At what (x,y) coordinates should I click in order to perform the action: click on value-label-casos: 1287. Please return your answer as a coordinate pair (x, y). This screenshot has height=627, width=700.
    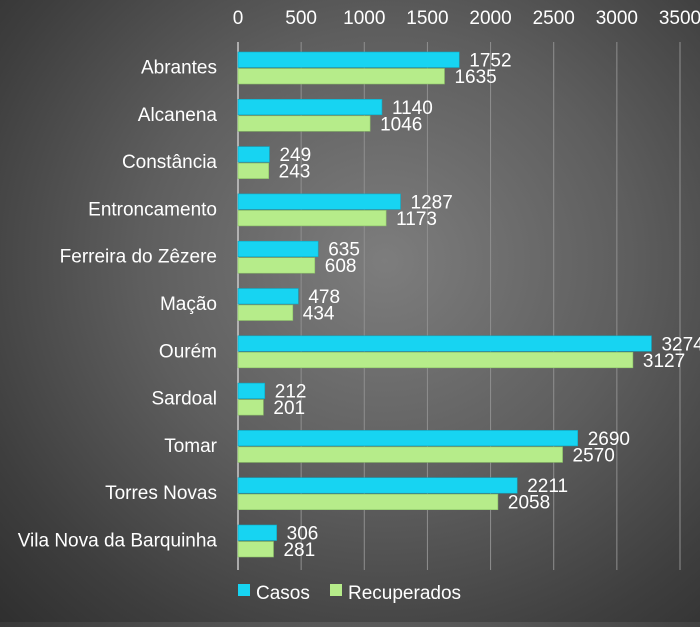
    Looking at the image, I should click on (432, 202).